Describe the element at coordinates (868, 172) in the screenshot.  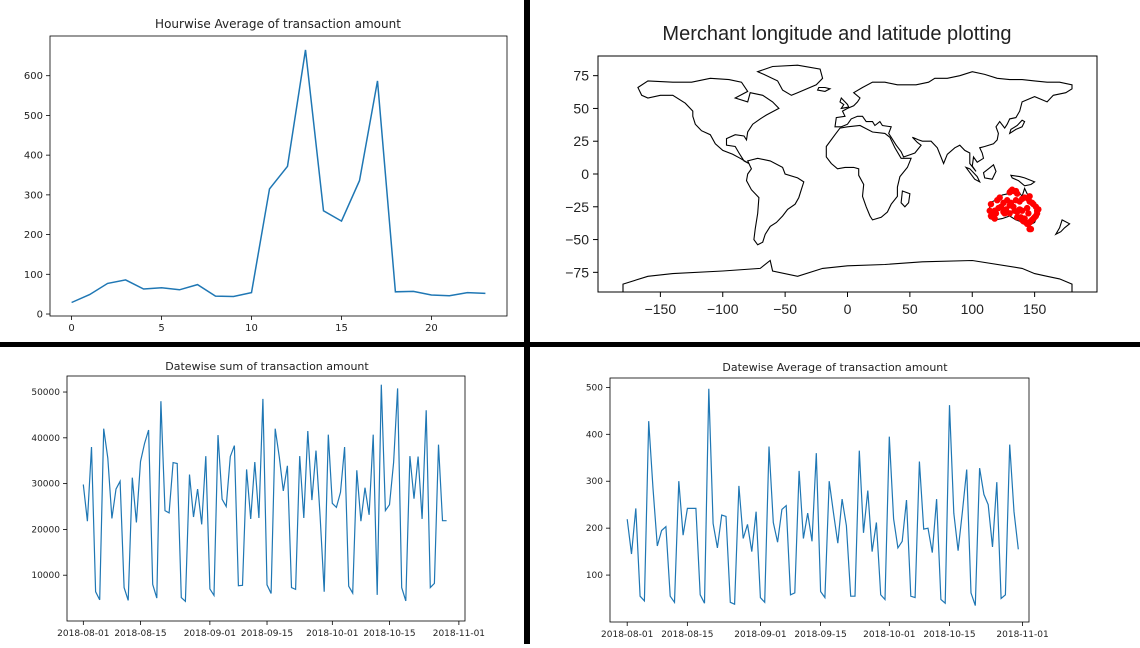
I see `landmass-africa` at that location.